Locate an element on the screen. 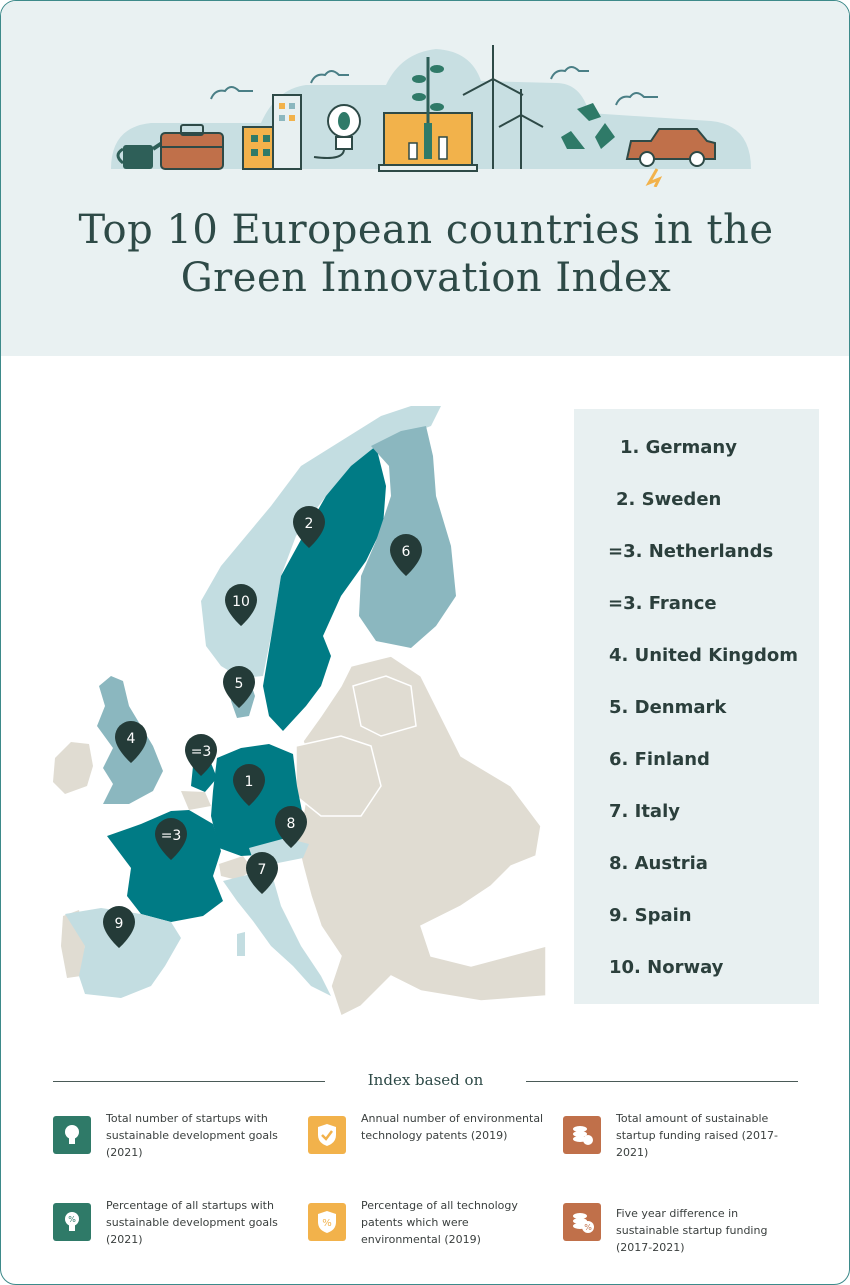 This screenshot has width=850, height=1285. shield-percent-icon: % is located at coordinates (327, 1222).